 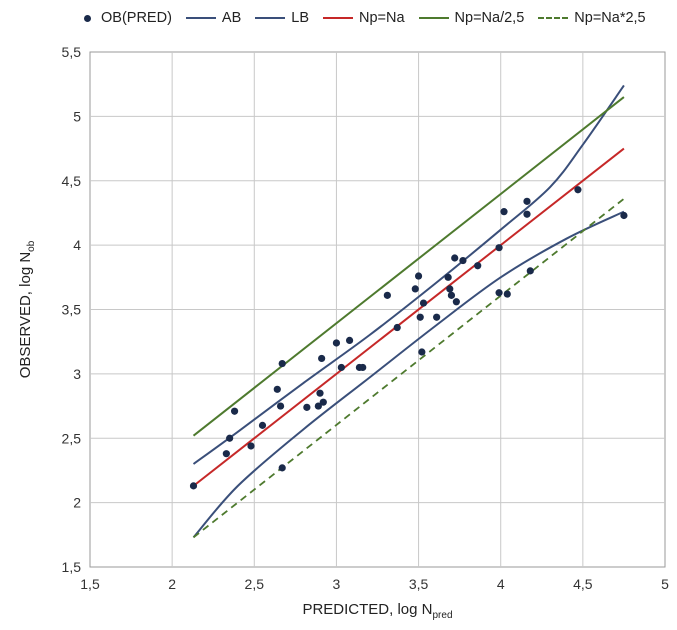 What do you see at coordinates (337, 584) in the screenshot?
I see `x-tick-label: 3` at bounding box center [337, 584].